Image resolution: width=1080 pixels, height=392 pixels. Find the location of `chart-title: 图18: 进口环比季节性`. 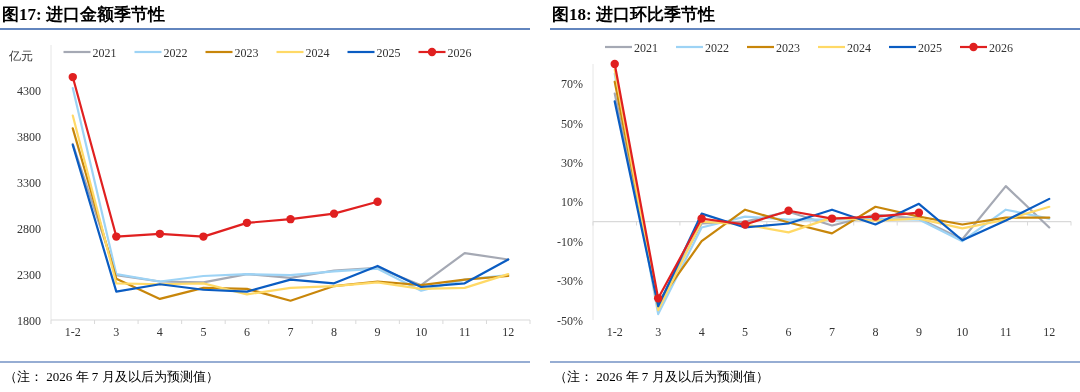

chart-title: 图18: 进口环比季节性 is located at coordinates (633, 14).